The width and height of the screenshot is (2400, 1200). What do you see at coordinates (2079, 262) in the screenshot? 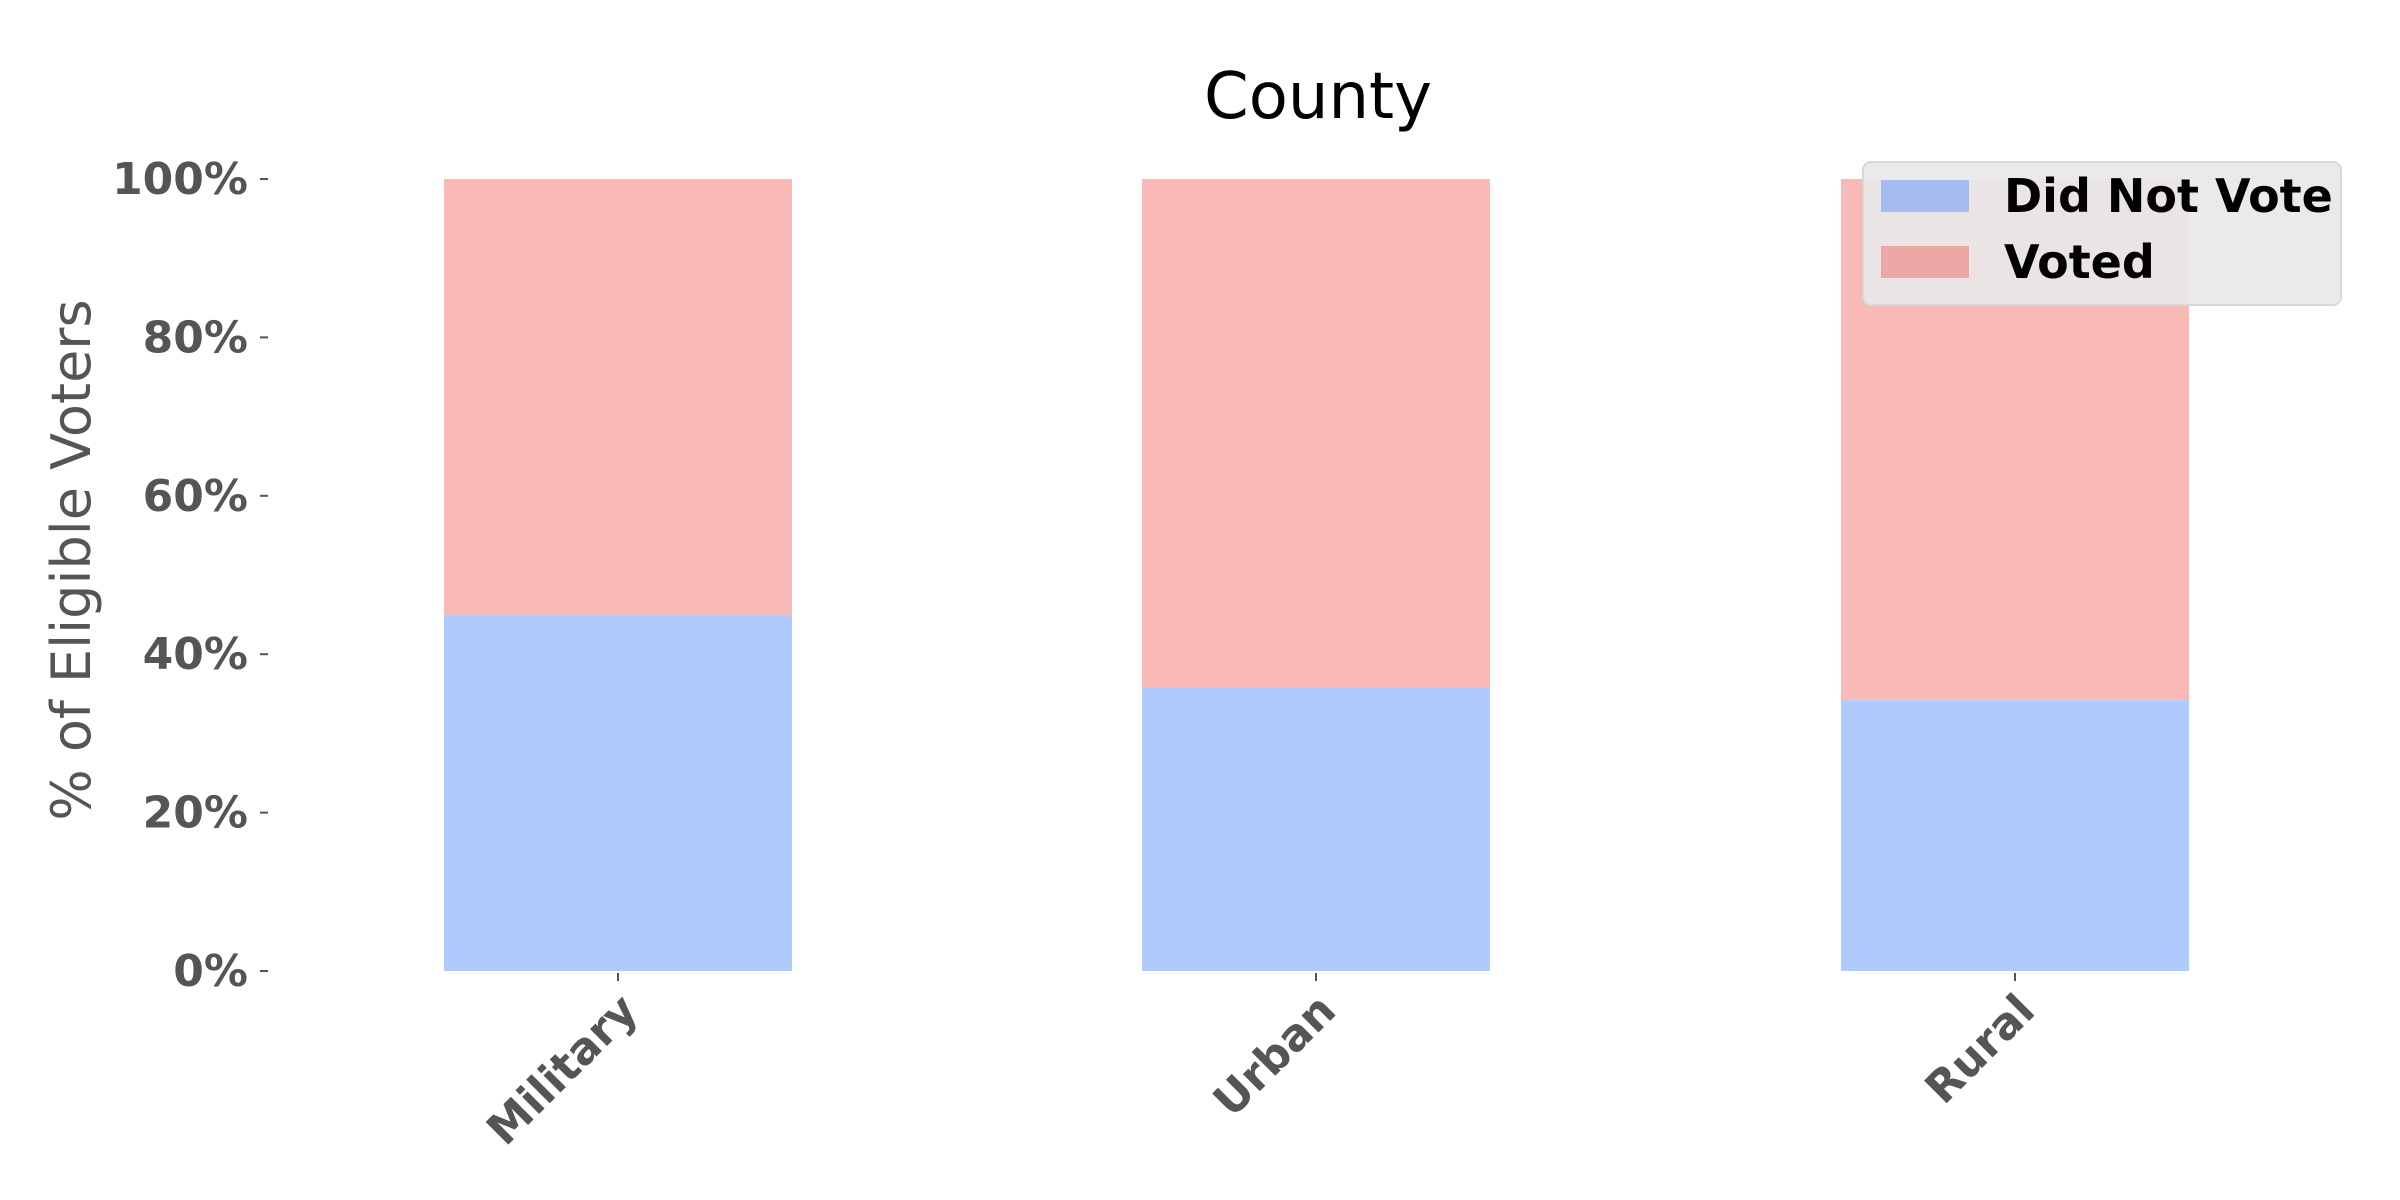
I see `legend-label: Voted` at bounding box center [2079, 262].